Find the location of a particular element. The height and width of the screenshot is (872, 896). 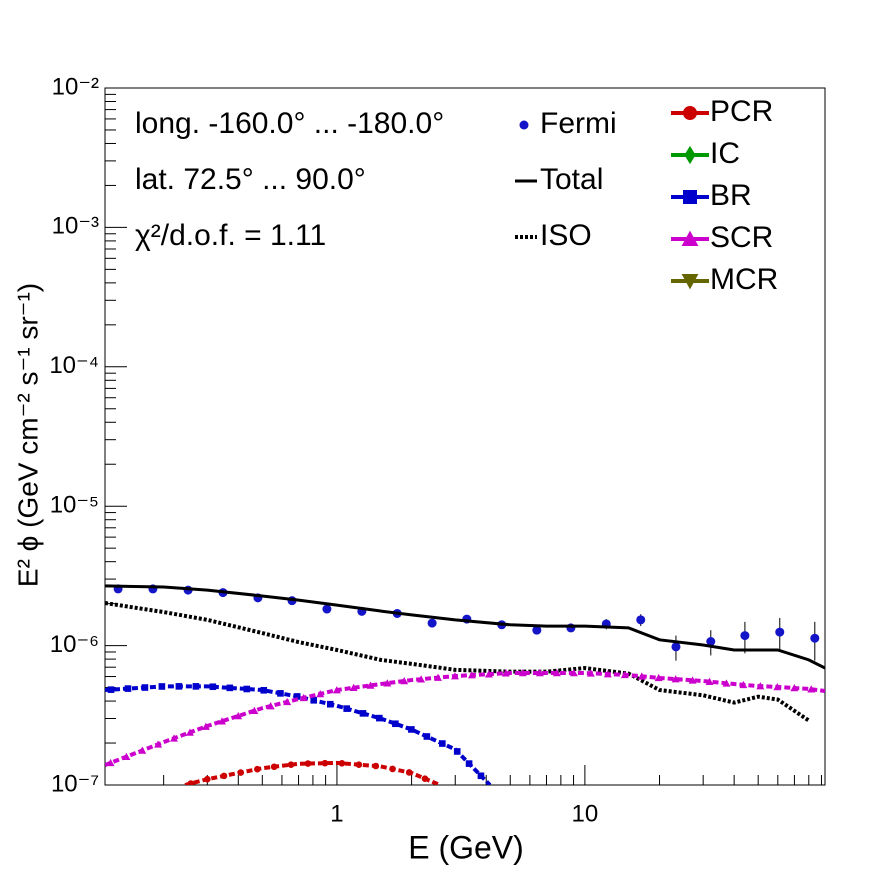

legend-label: BR is located at coordinates (731, 195).